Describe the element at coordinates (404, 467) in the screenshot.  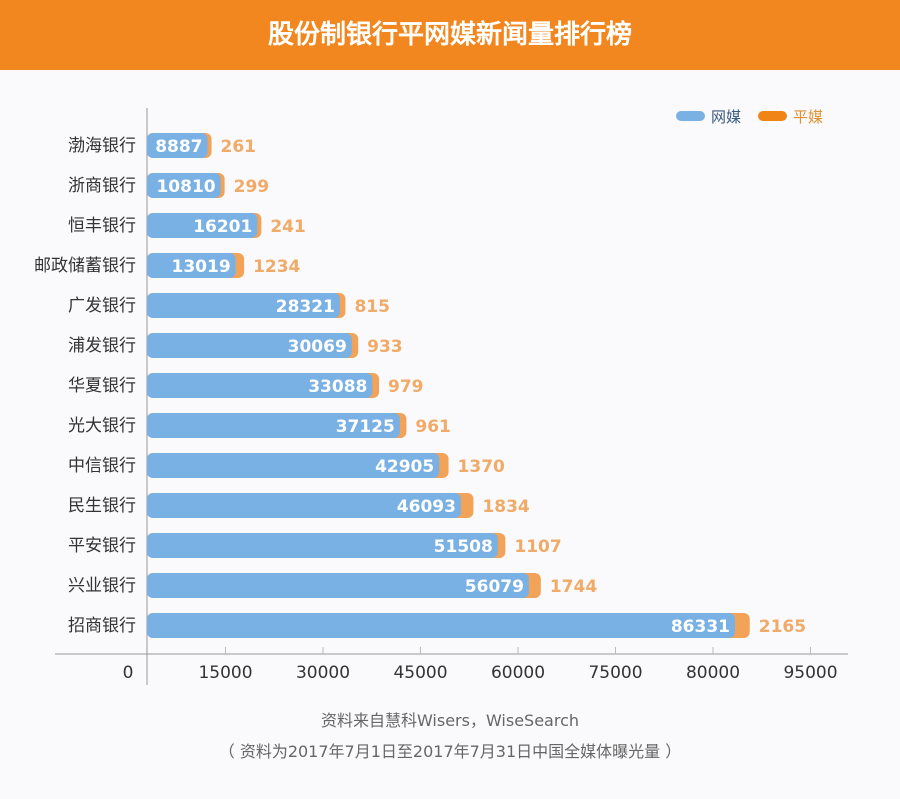
I see `wangmei-value-label: 42905` at that location.